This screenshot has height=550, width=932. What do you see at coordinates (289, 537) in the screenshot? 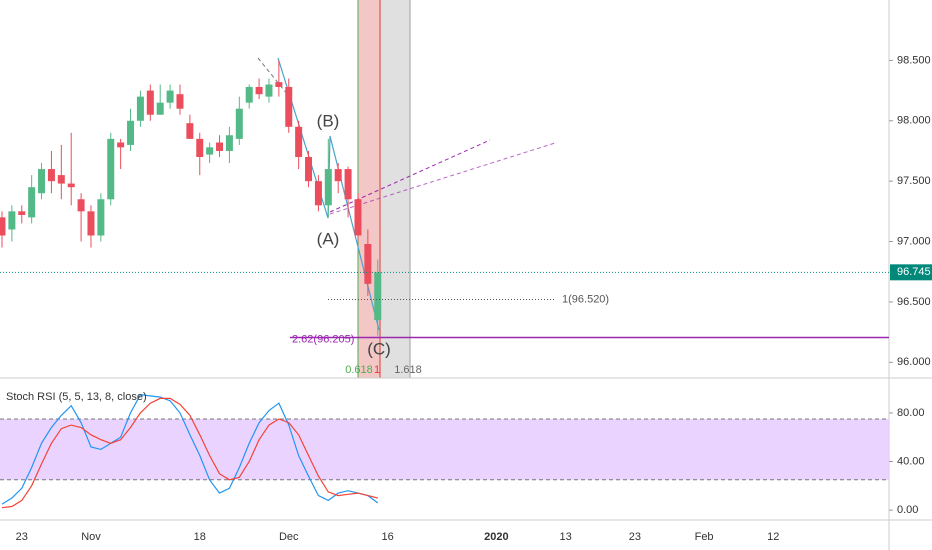
I see `x-tick-label: Dec` at bounding box center [289, 537].